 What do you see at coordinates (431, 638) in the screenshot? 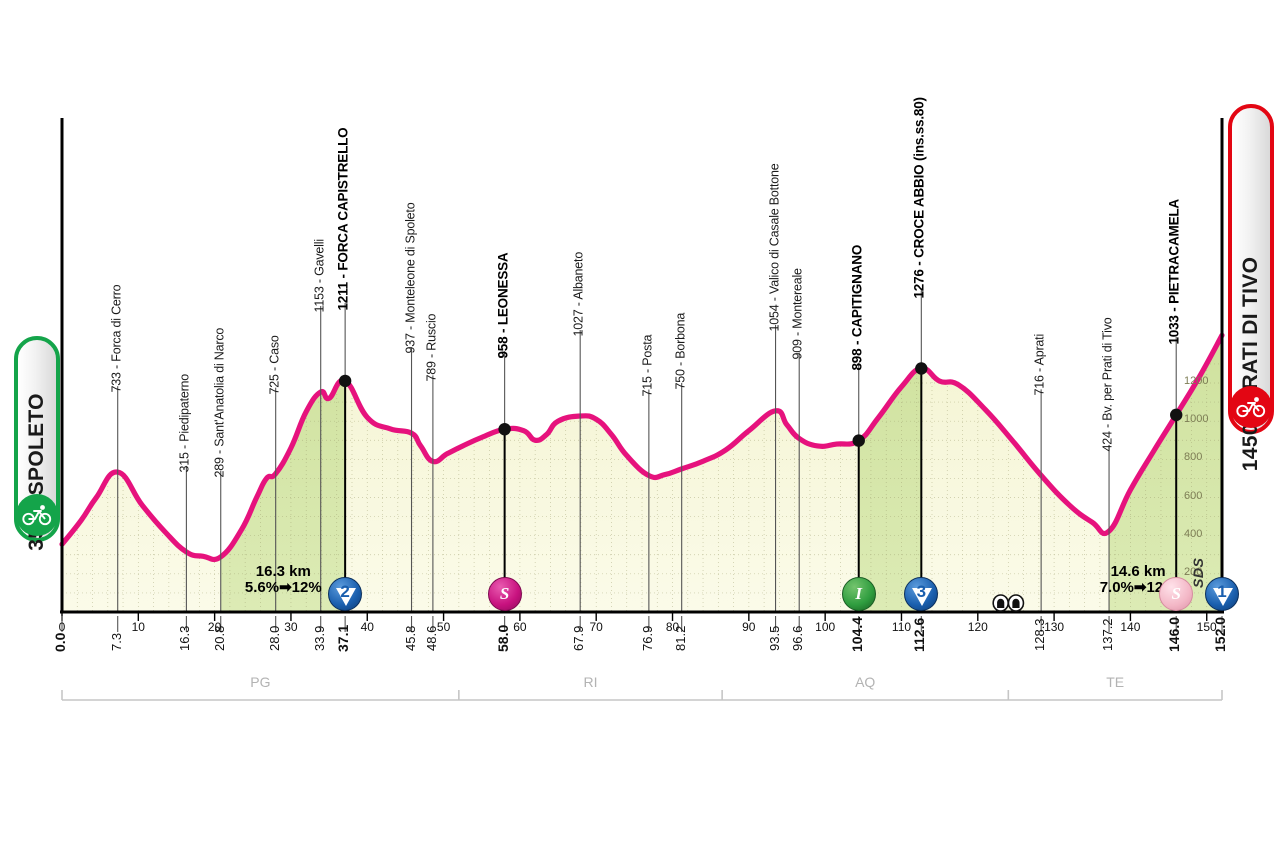
I see `km-mark-label: 48.6` at bounding box center [431, 638].